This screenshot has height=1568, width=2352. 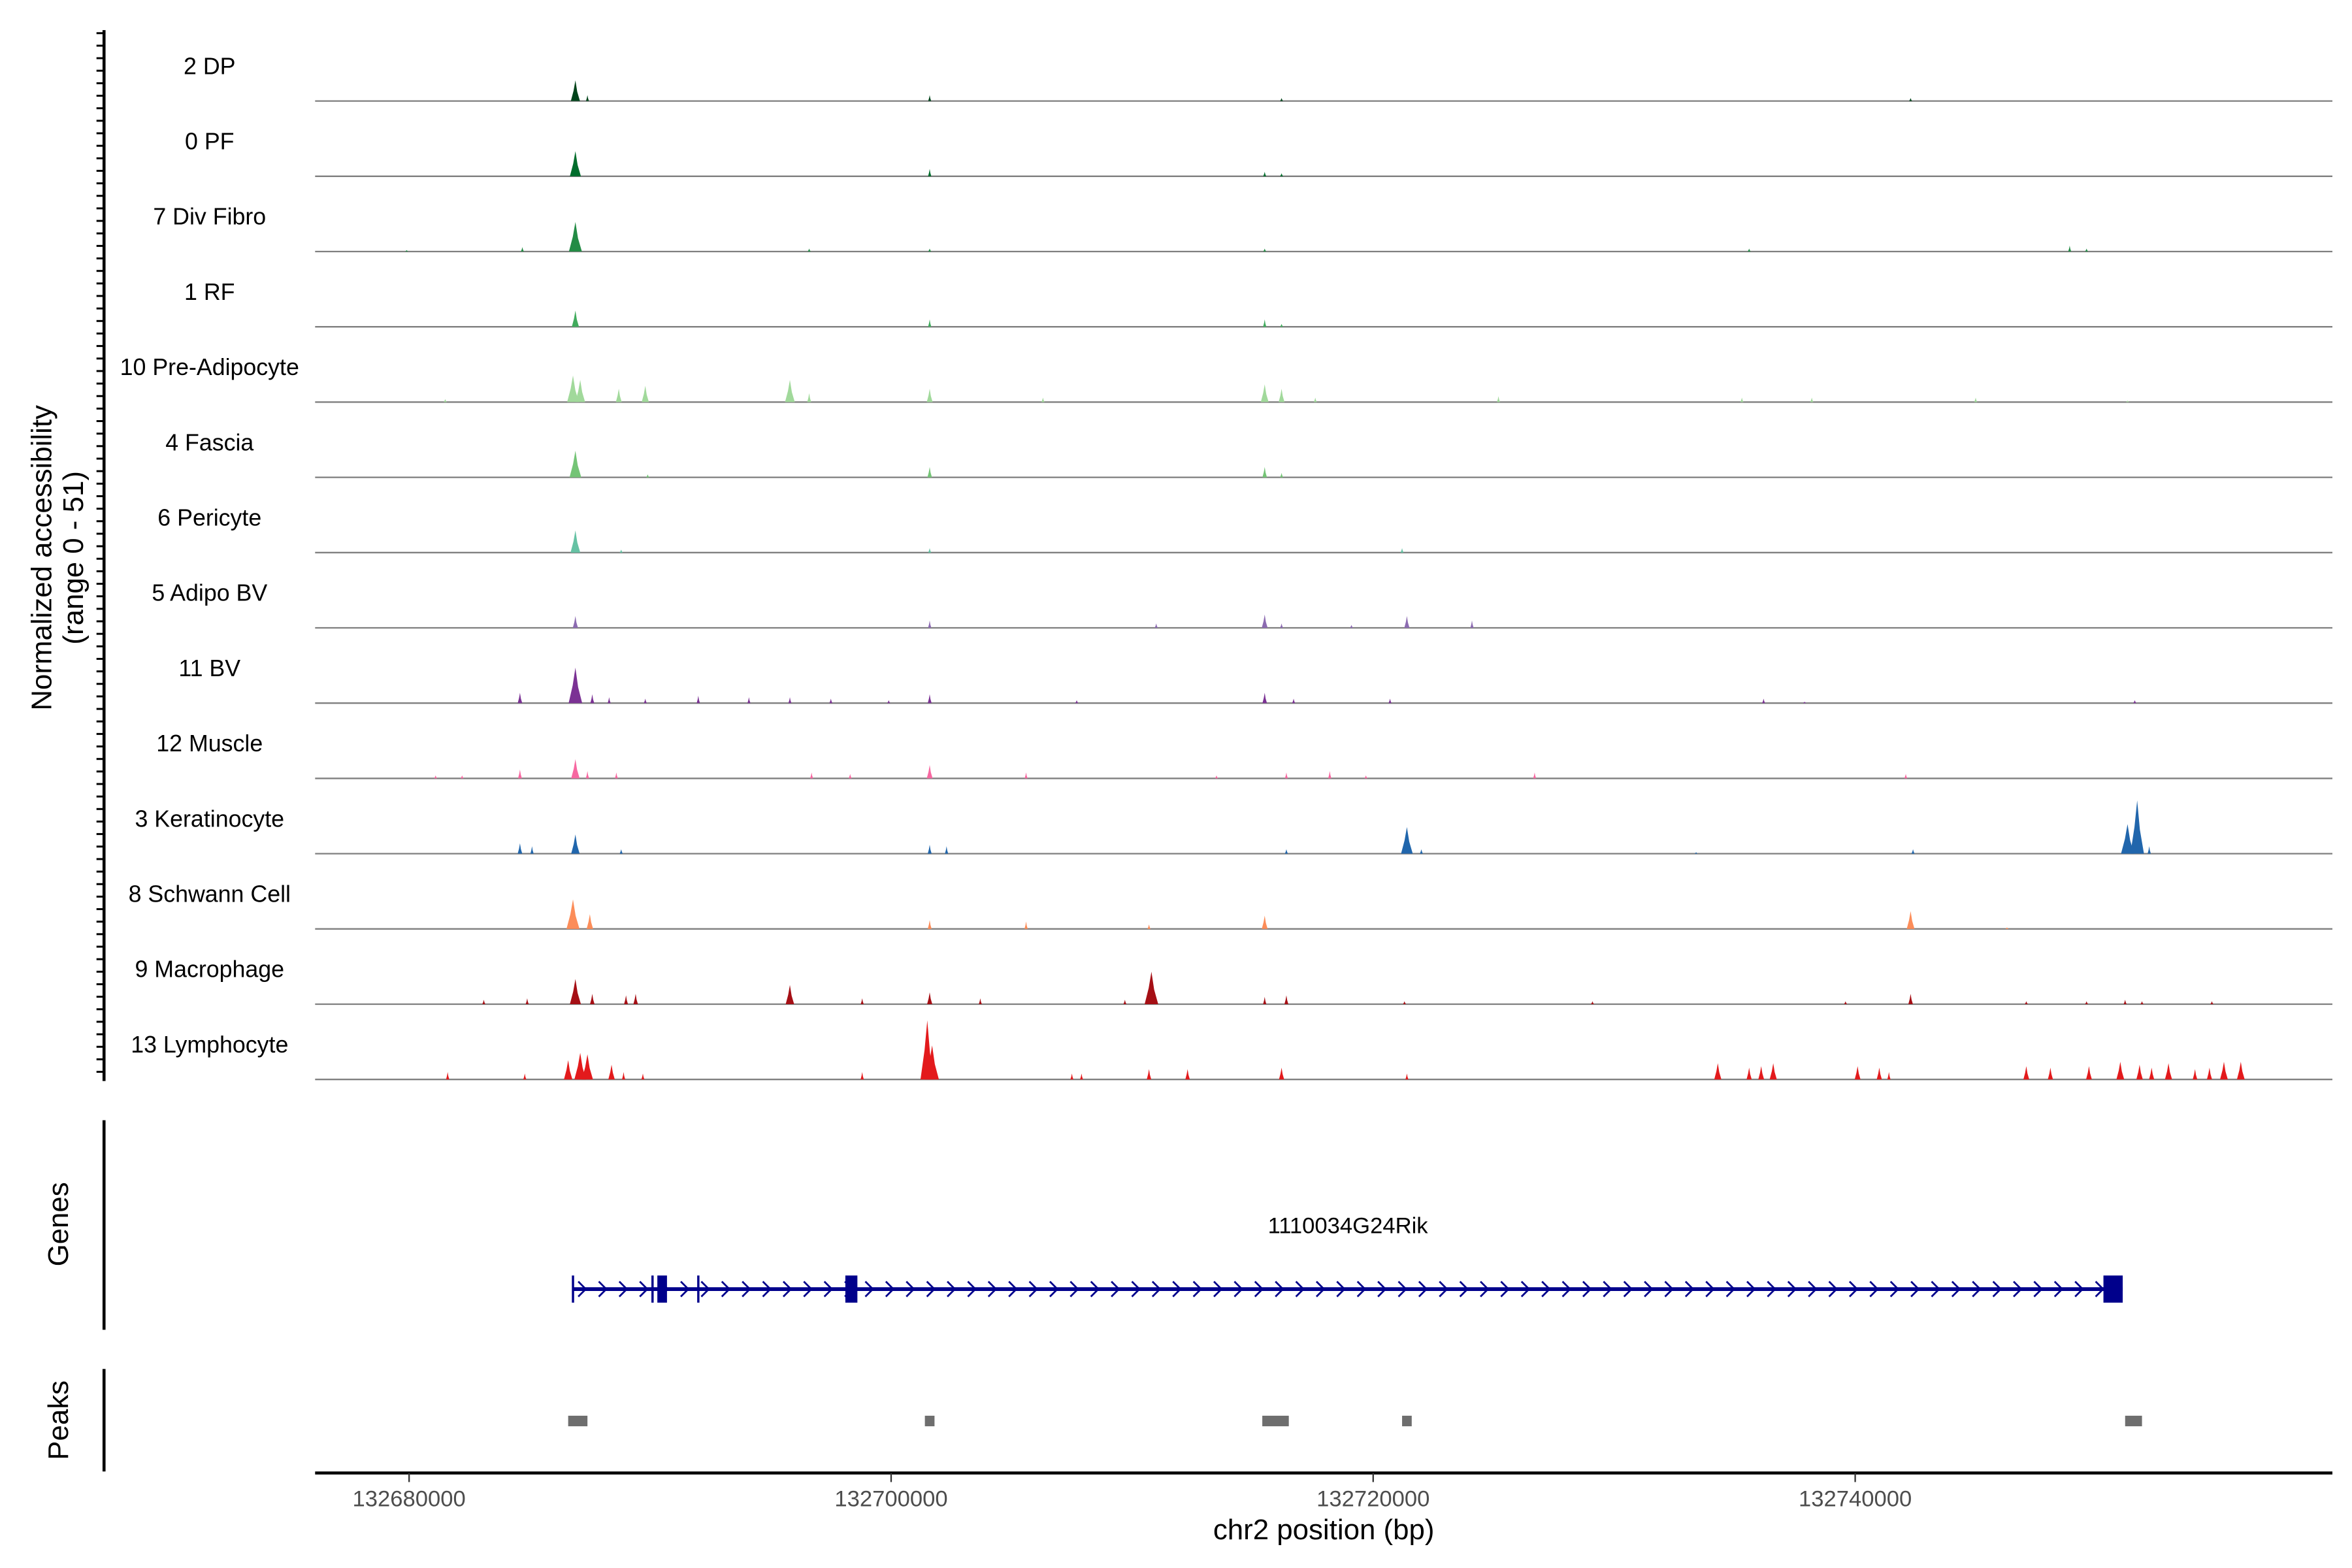 I want to click on track-label: 5 Adipo BV, so click(x=209, y=593).